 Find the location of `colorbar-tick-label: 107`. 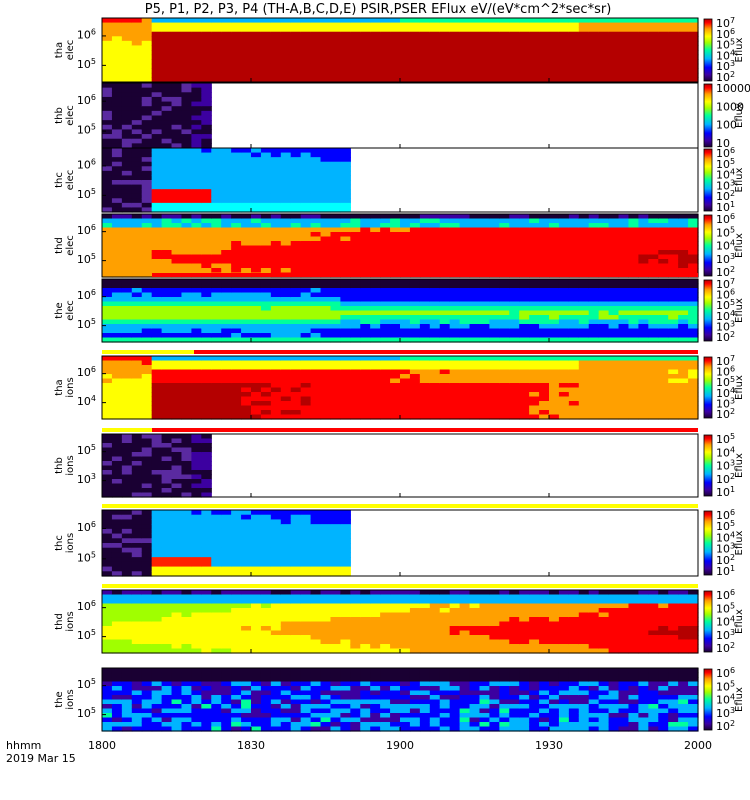

colorbar-tick-label: 107 is located at coordinates (725, 284).